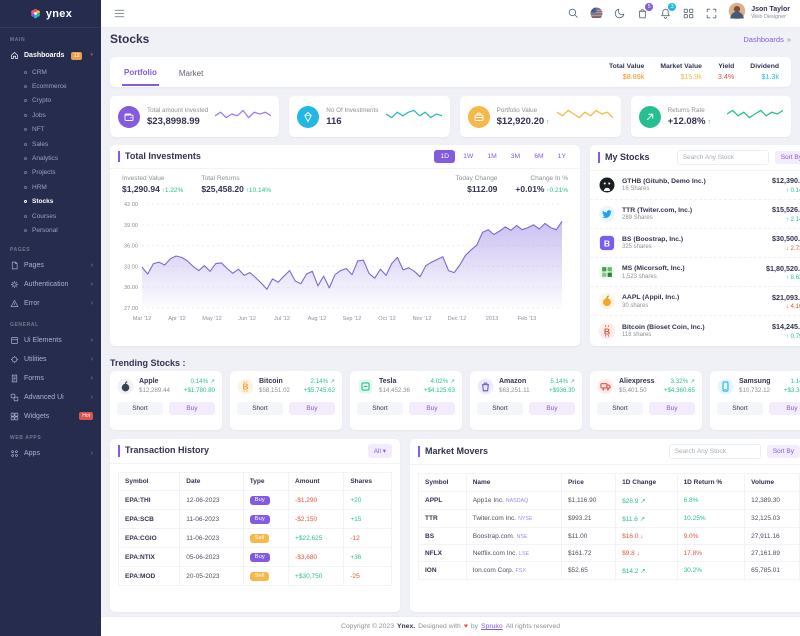 The image size is (800, 636). Describe the element at coordinates (50, 101) in the screenshot. I see `sidebar-item-crypto: Crypto` at that location.